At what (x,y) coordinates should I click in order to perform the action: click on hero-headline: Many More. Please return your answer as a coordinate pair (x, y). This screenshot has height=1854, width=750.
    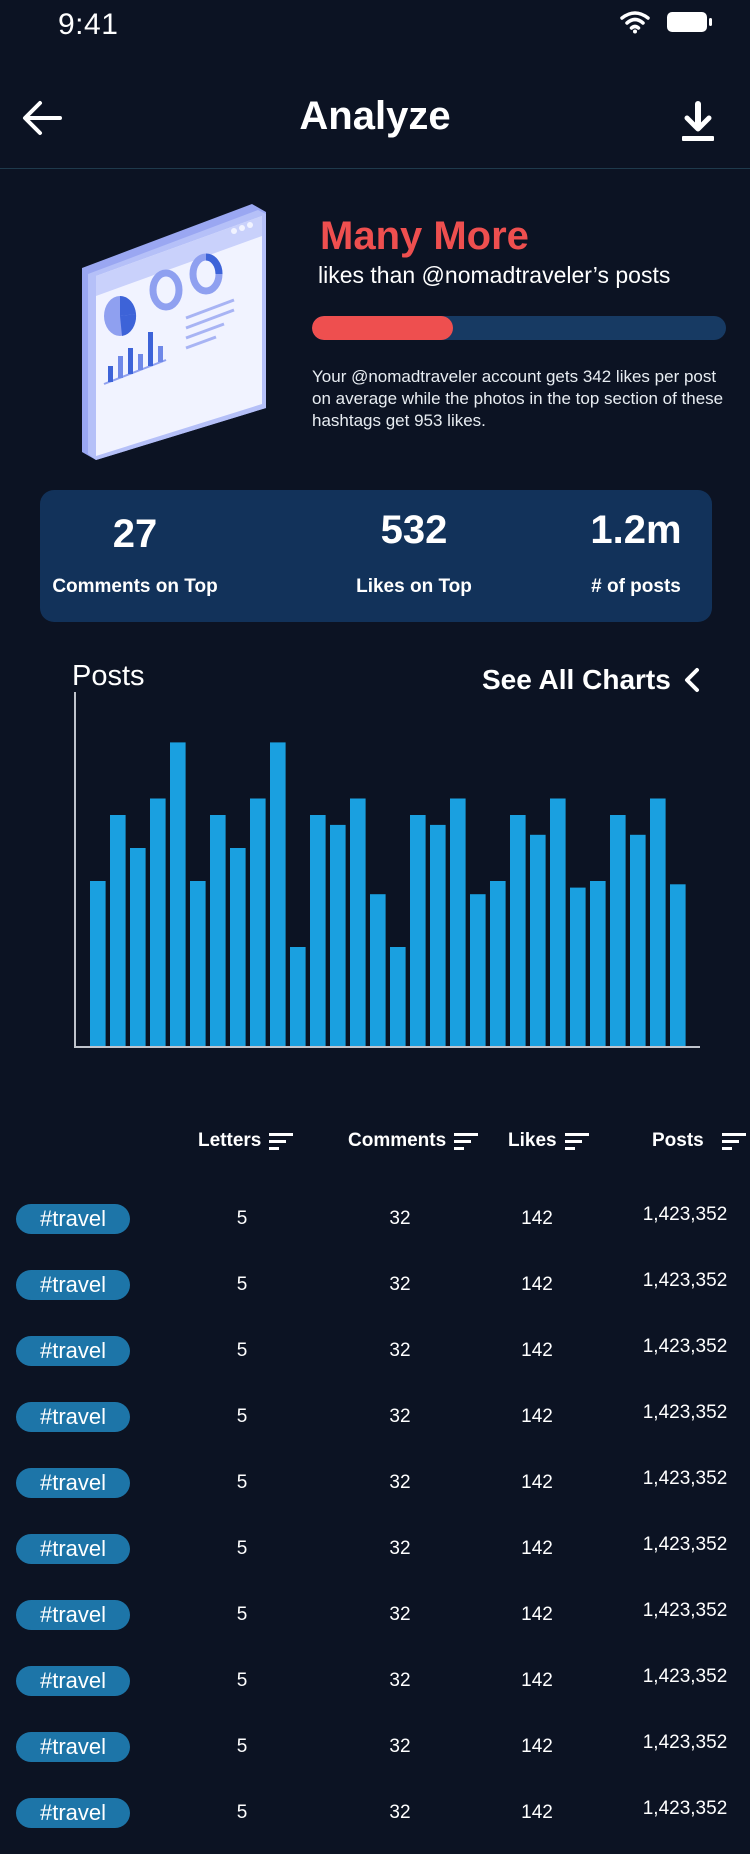
    Looking at the image, I should click on (424, 236).